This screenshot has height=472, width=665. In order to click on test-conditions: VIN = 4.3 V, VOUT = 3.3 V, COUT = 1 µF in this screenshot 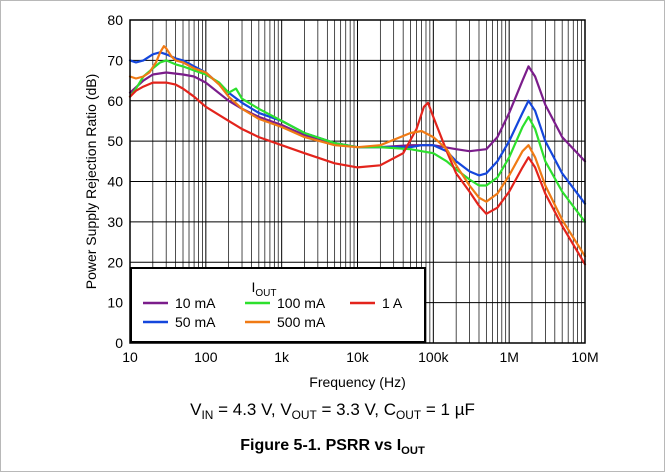, I will do `click(332, 411)`.